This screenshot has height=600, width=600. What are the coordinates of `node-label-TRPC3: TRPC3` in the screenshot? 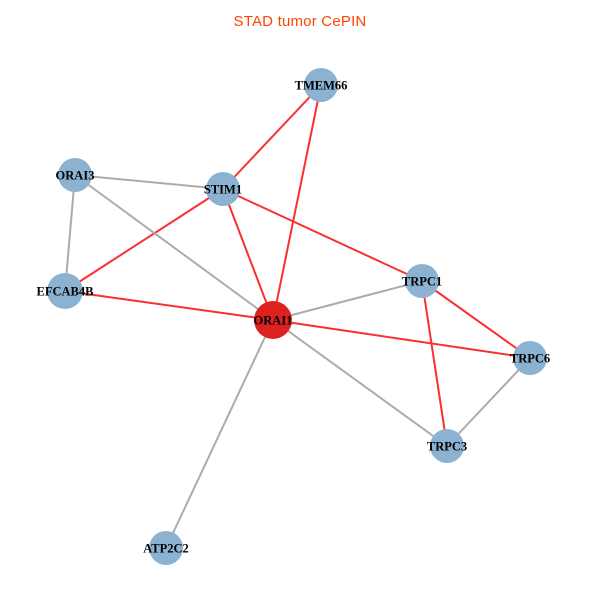 It's located at (447, 446).